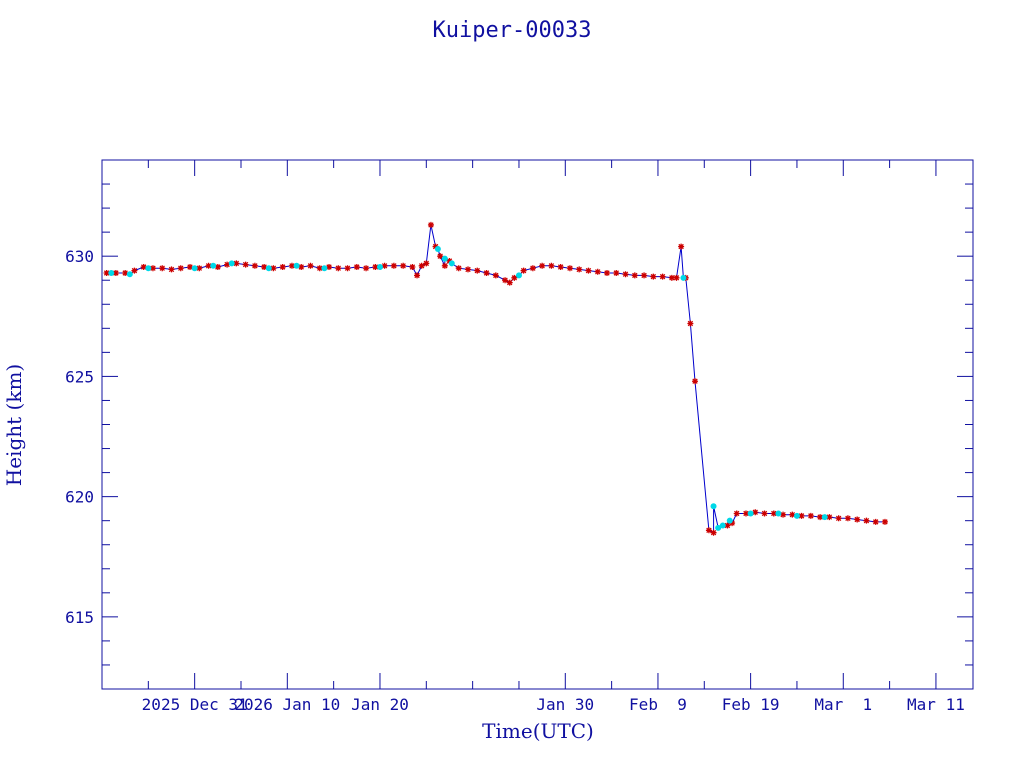 The image size is (1024, 768). What do you see at coordinates (79, 497) in the screenshot?
I see `y-tick-label: 620` at bounding box center [79, 497].